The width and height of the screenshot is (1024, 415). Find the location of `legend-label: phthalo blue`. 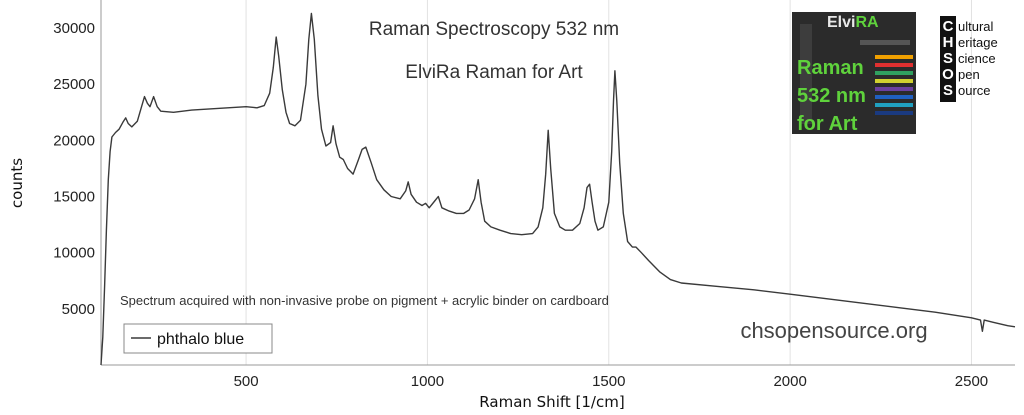

legend-label: phthalo blue is located at coordinates (200, 339).